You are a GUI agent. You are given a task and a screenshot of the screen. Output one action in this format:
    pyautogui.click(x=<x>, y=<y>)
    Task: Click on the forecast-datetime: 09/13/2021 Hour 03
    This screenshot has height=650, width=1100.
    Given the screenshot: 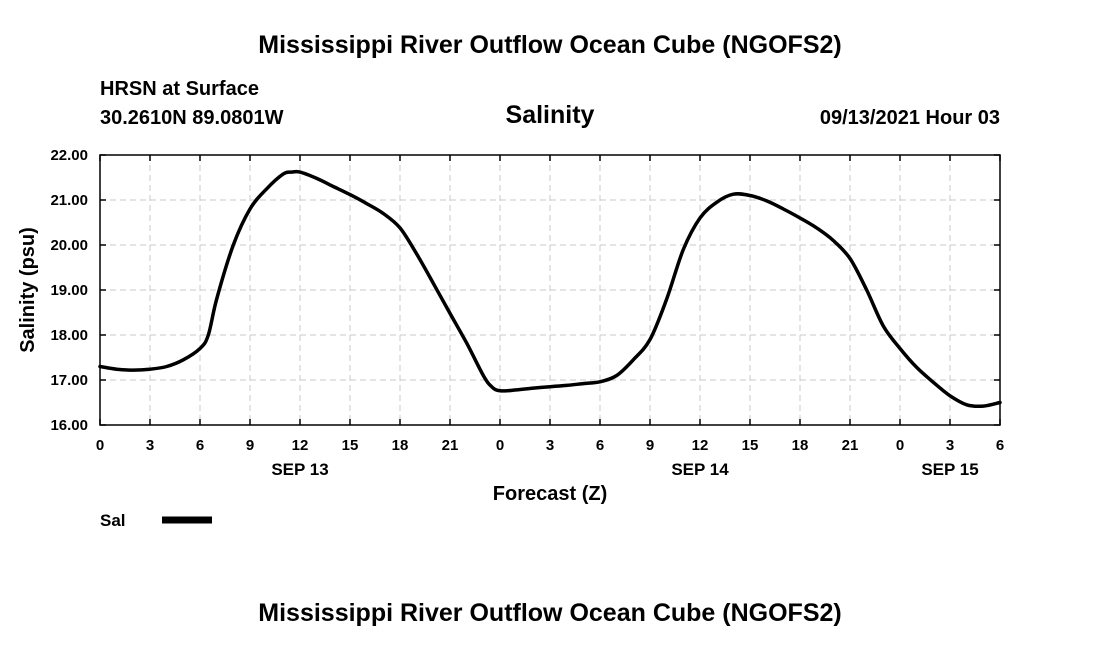 What is the action you would take?
    pyautogui.click(x=909, y=118)
    